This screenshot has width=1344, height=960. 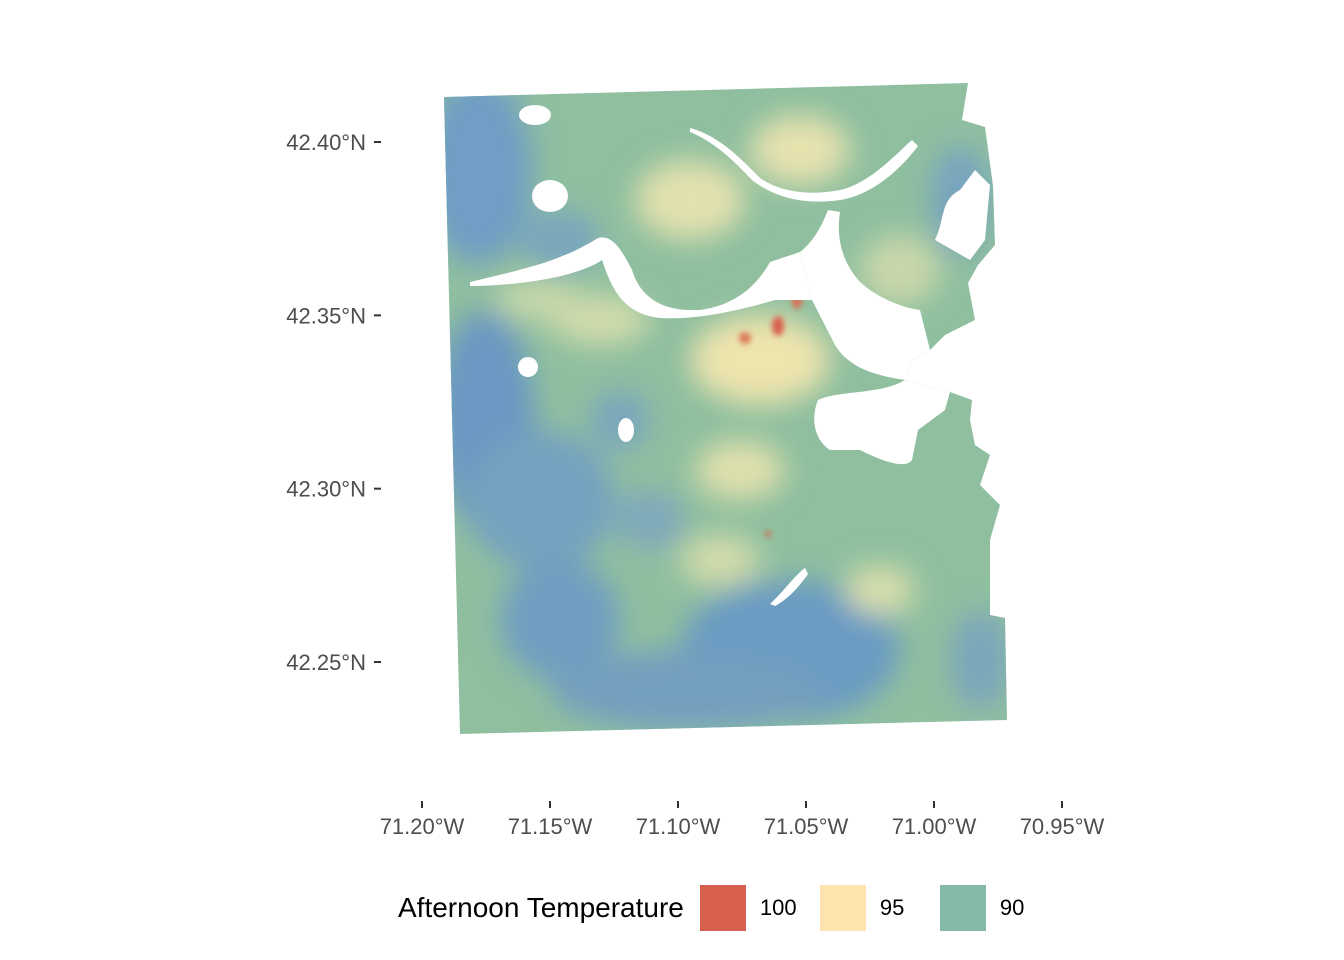 I want to click on legend-label: 100, so click(x=778, y=907).